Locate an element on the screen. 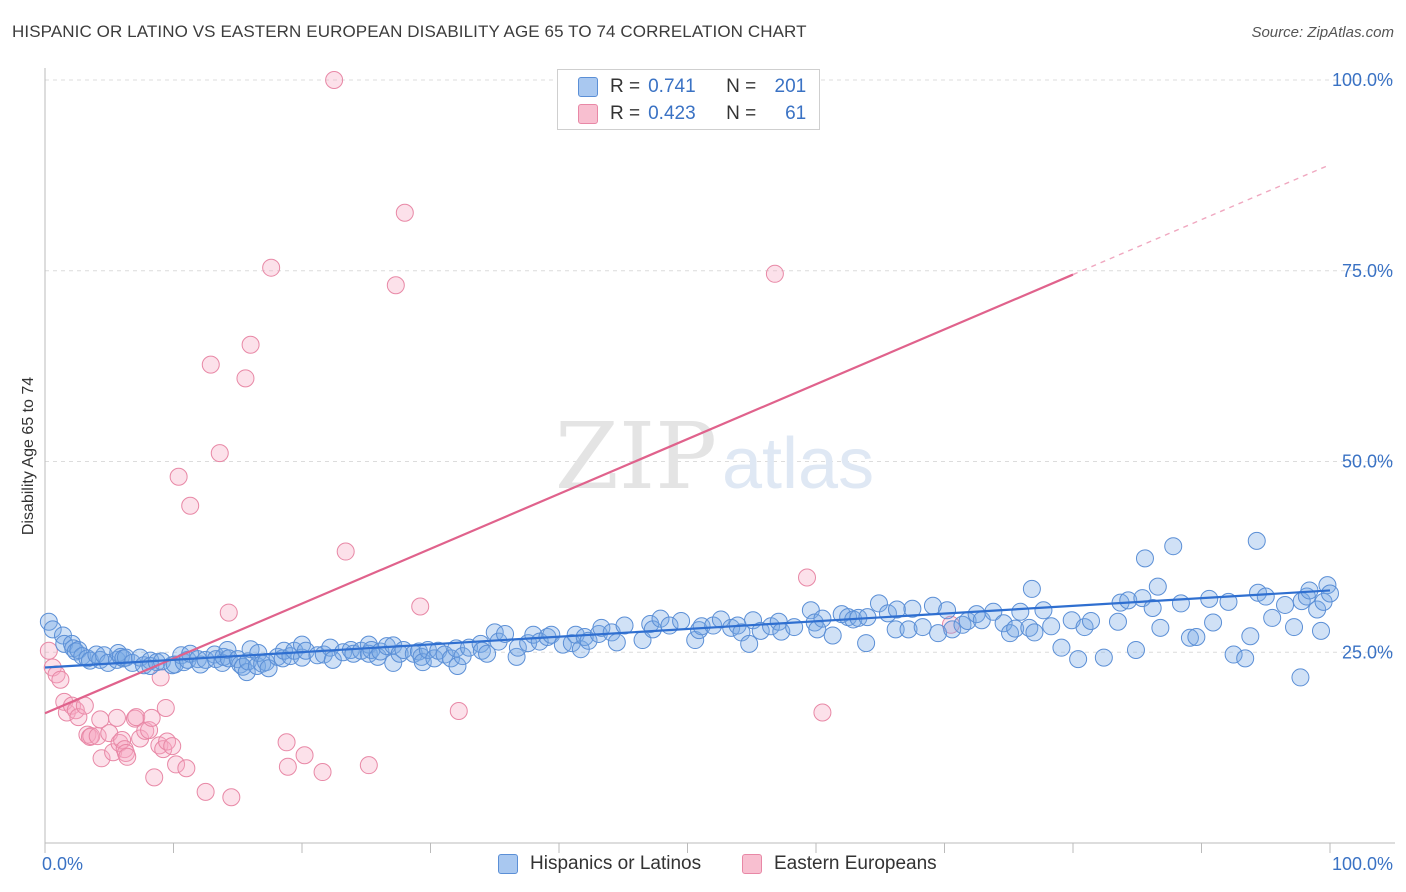 This screenshot has height=892, width=1406. legend-row-hispanics: R = 0.741 N = 201 is located at coordinates (692, 87).